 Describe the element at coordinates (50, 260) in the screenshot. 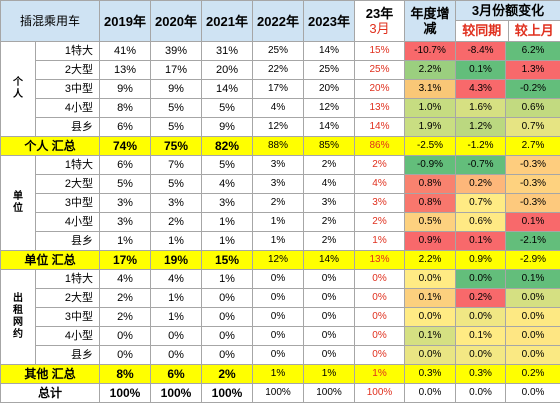

I see `group-total-label: 单位 汇总` at that location.